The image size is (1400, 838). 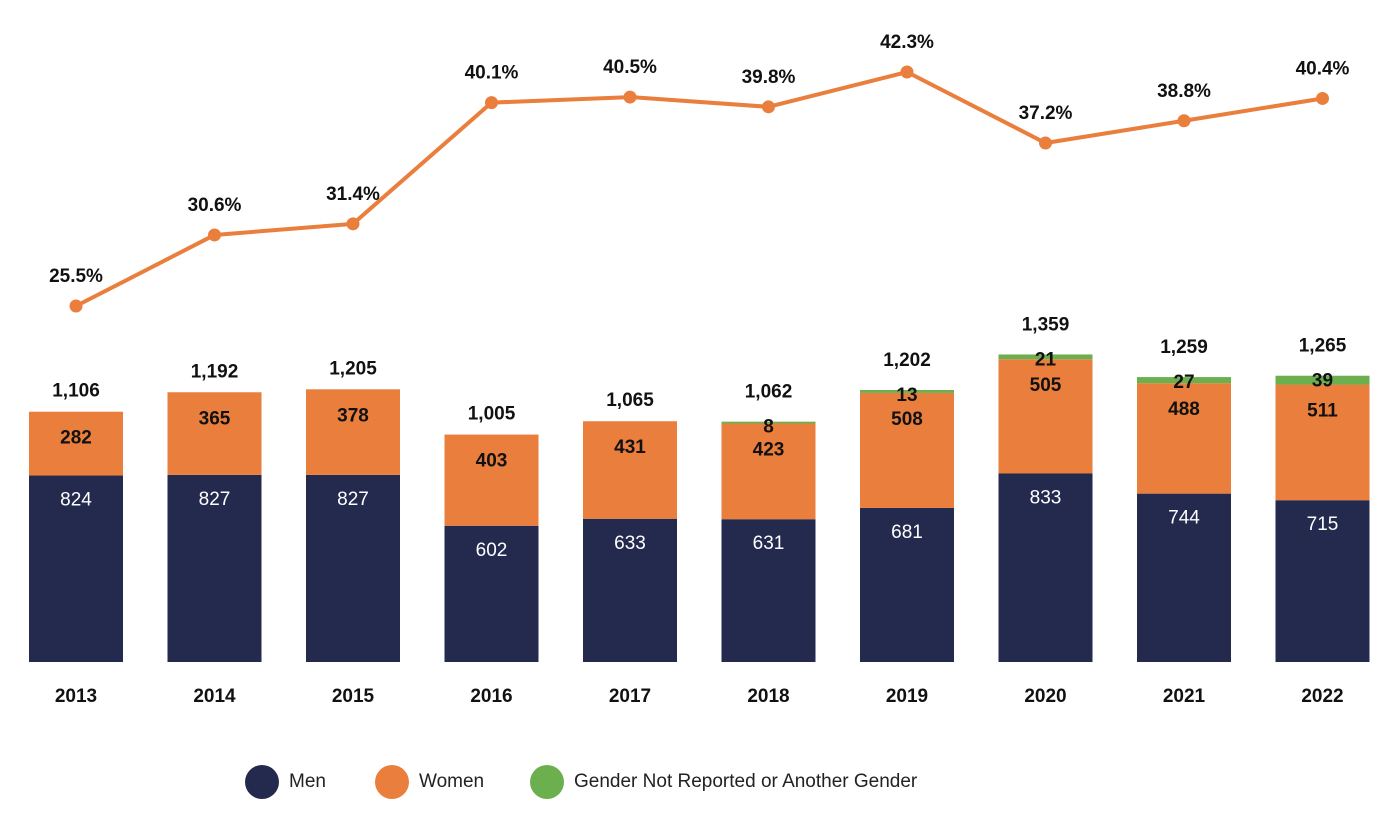 I want to click on bar-not-reported-2022, so click(x=1322, y=380).